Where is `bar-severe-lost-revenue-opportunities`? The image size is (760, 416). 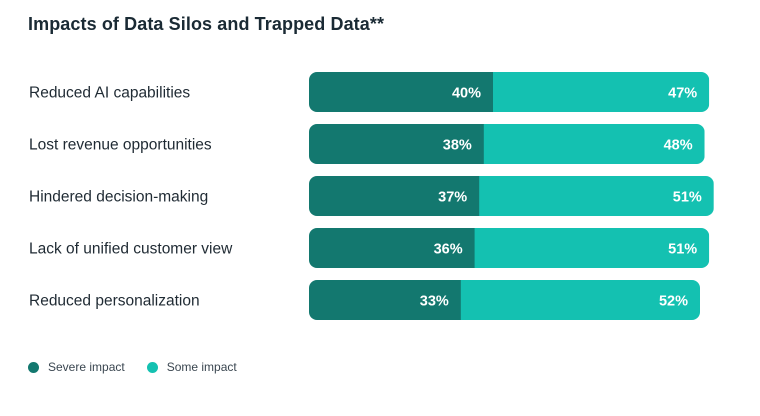 bar-severe-lost-revenue-opportunities is located at coordinates (397, 144).